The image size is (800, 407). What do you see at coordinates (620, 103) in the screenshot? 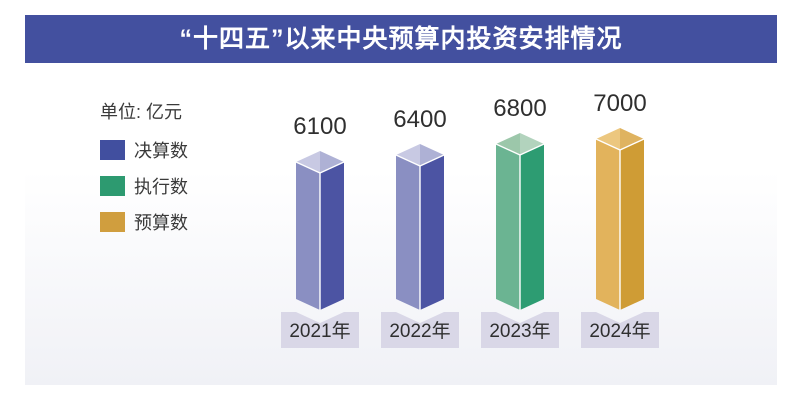
I see `bar-value-label: 7000` at bounding box center [620, 103].